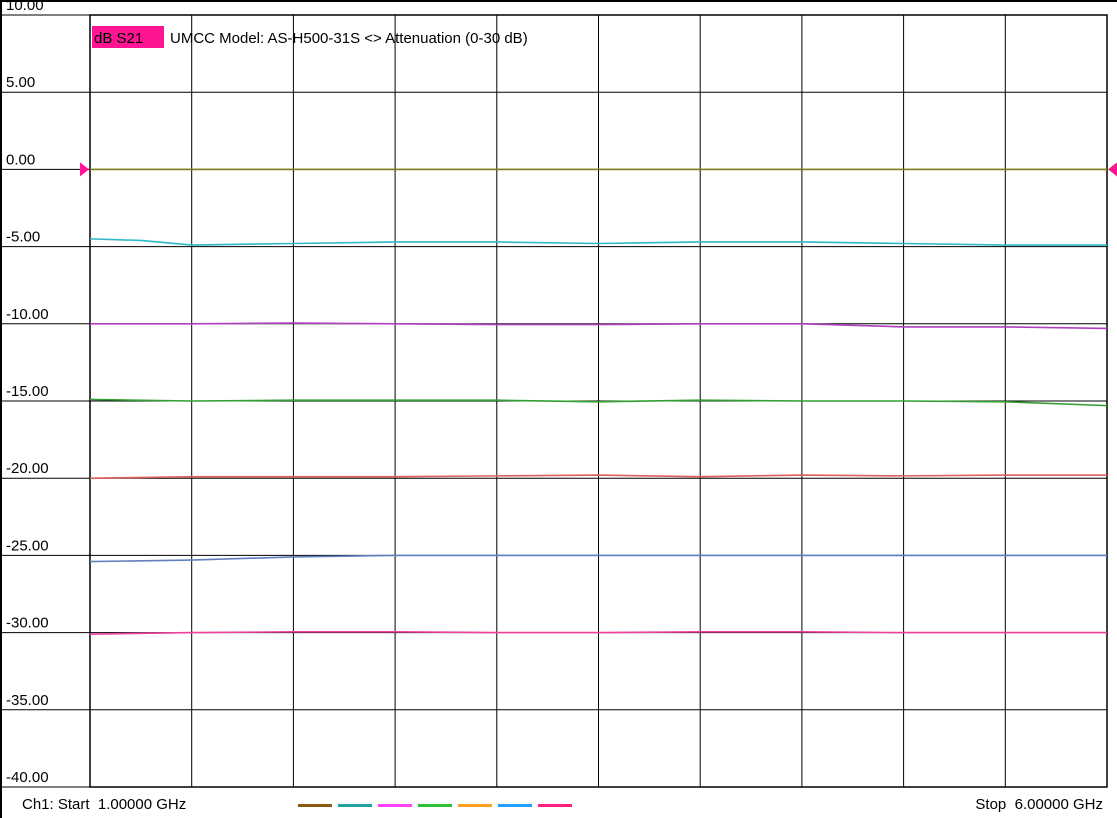 The height and width of the screenshot is (818, 1117). I want to click on y-tick-label: -30.00, so click(27, 623).